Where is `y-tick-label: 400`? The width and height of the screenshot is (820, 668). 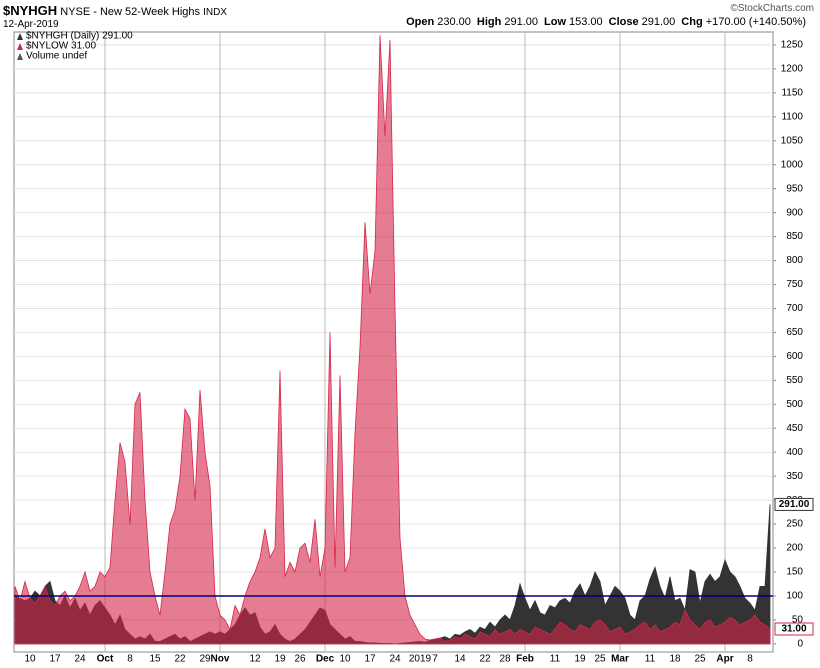 y-tick-label: 400 is located at coordinates (794, 452).